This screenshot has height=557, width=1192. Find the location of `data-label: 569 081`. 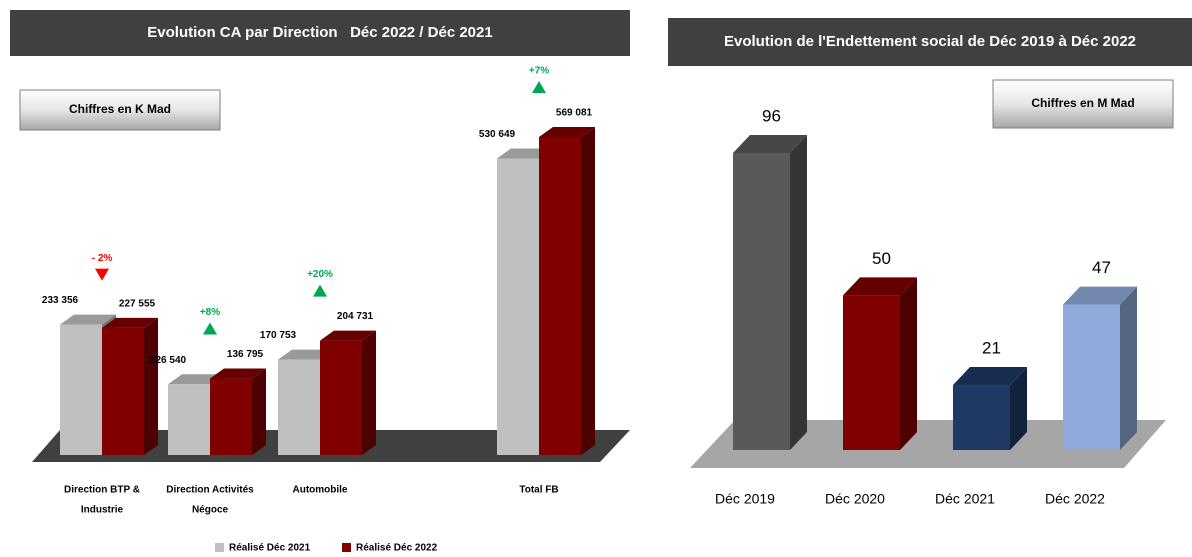

data-label: 569 081 is located at coordinates (574, 113).